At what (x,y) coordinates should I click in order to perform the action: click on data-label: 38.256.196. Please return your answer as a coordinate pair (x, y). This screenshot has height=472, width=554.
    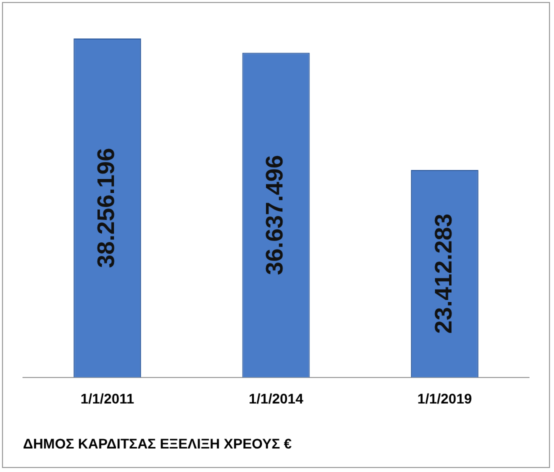
    Looking at the image, I should click on (106, 208).